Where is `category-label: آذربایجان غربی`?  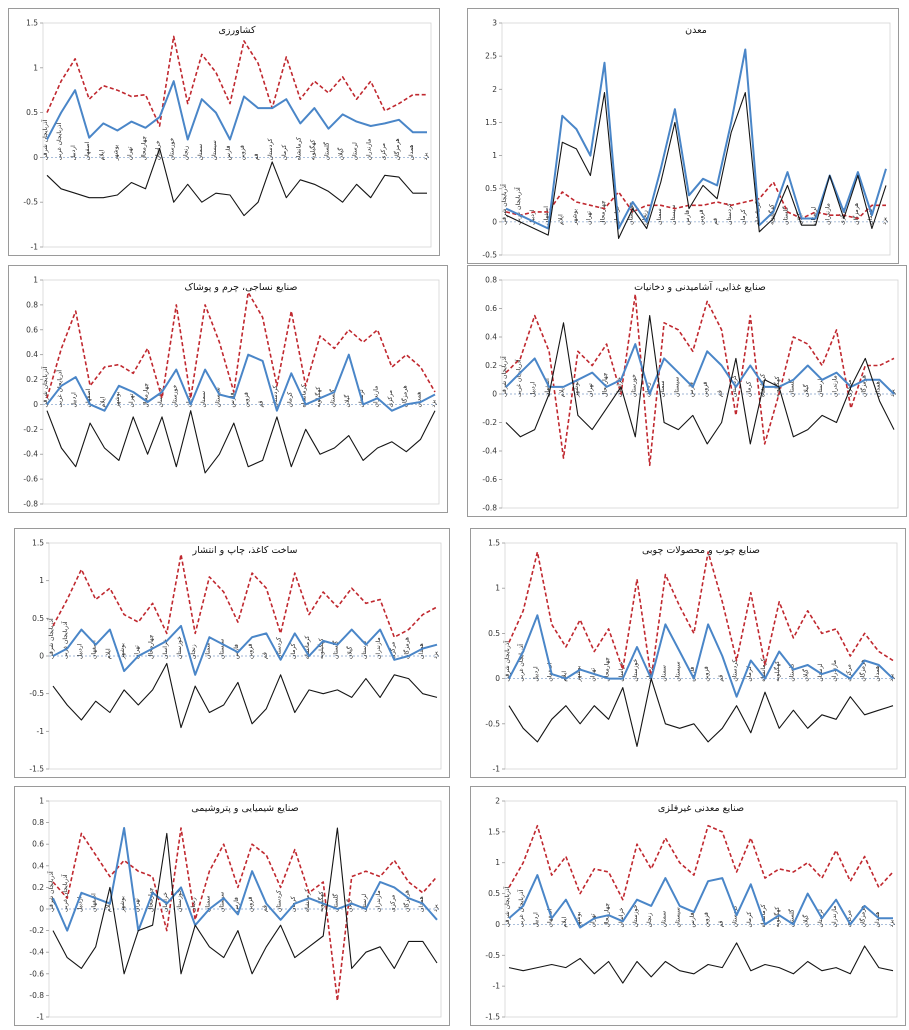 category-label: آذربایجان غربی is located at coordinates (64, 640).